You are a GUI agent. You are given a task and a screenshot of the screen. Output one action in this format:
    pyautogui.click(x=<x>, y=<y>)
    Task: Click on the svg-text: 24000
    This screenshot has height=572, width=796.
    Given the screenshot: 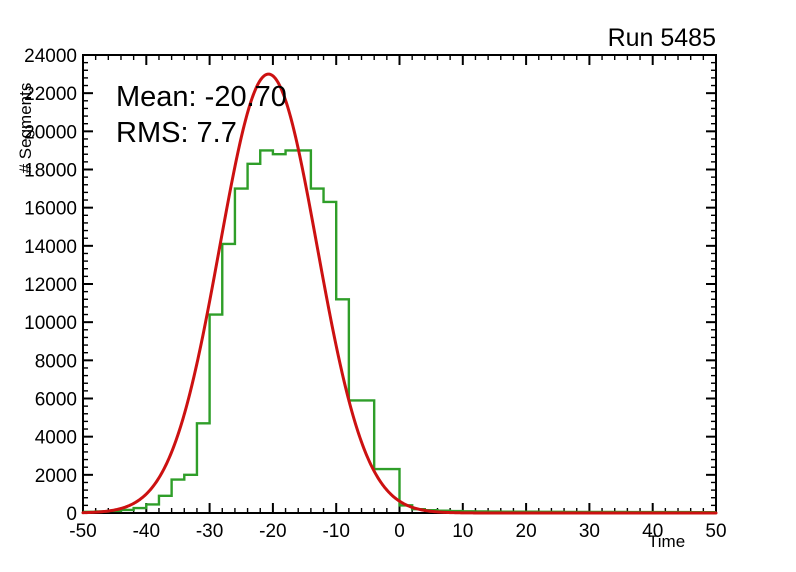 What is the action you would take?
    pyautogui.click(x=50, y=56)
    